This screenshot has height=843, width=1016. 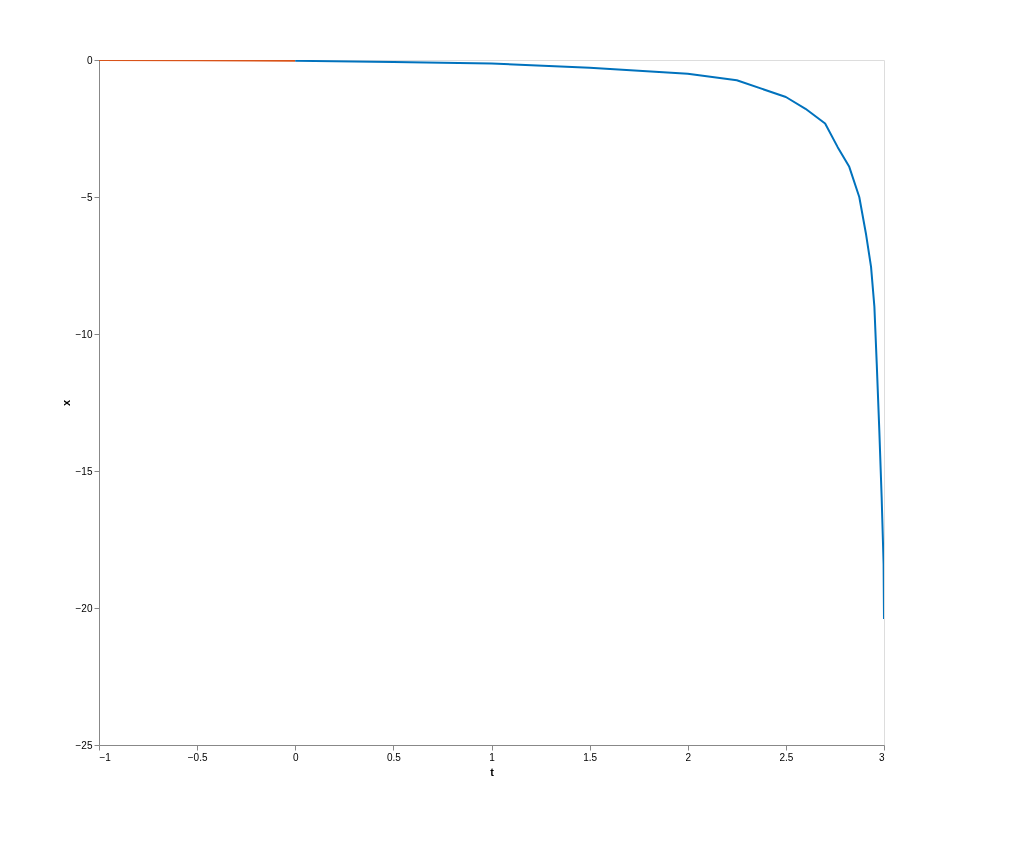 What do you see at coordinates (688, 757) in the screenshot?
I see `x-tick-label: 2` at bounding box center [688, 757].